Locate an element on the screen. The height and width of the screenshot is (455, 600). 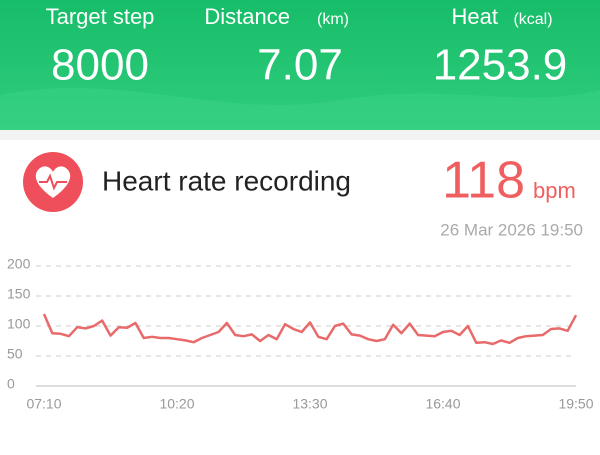
header-wave is located at coordinates (300, 108).